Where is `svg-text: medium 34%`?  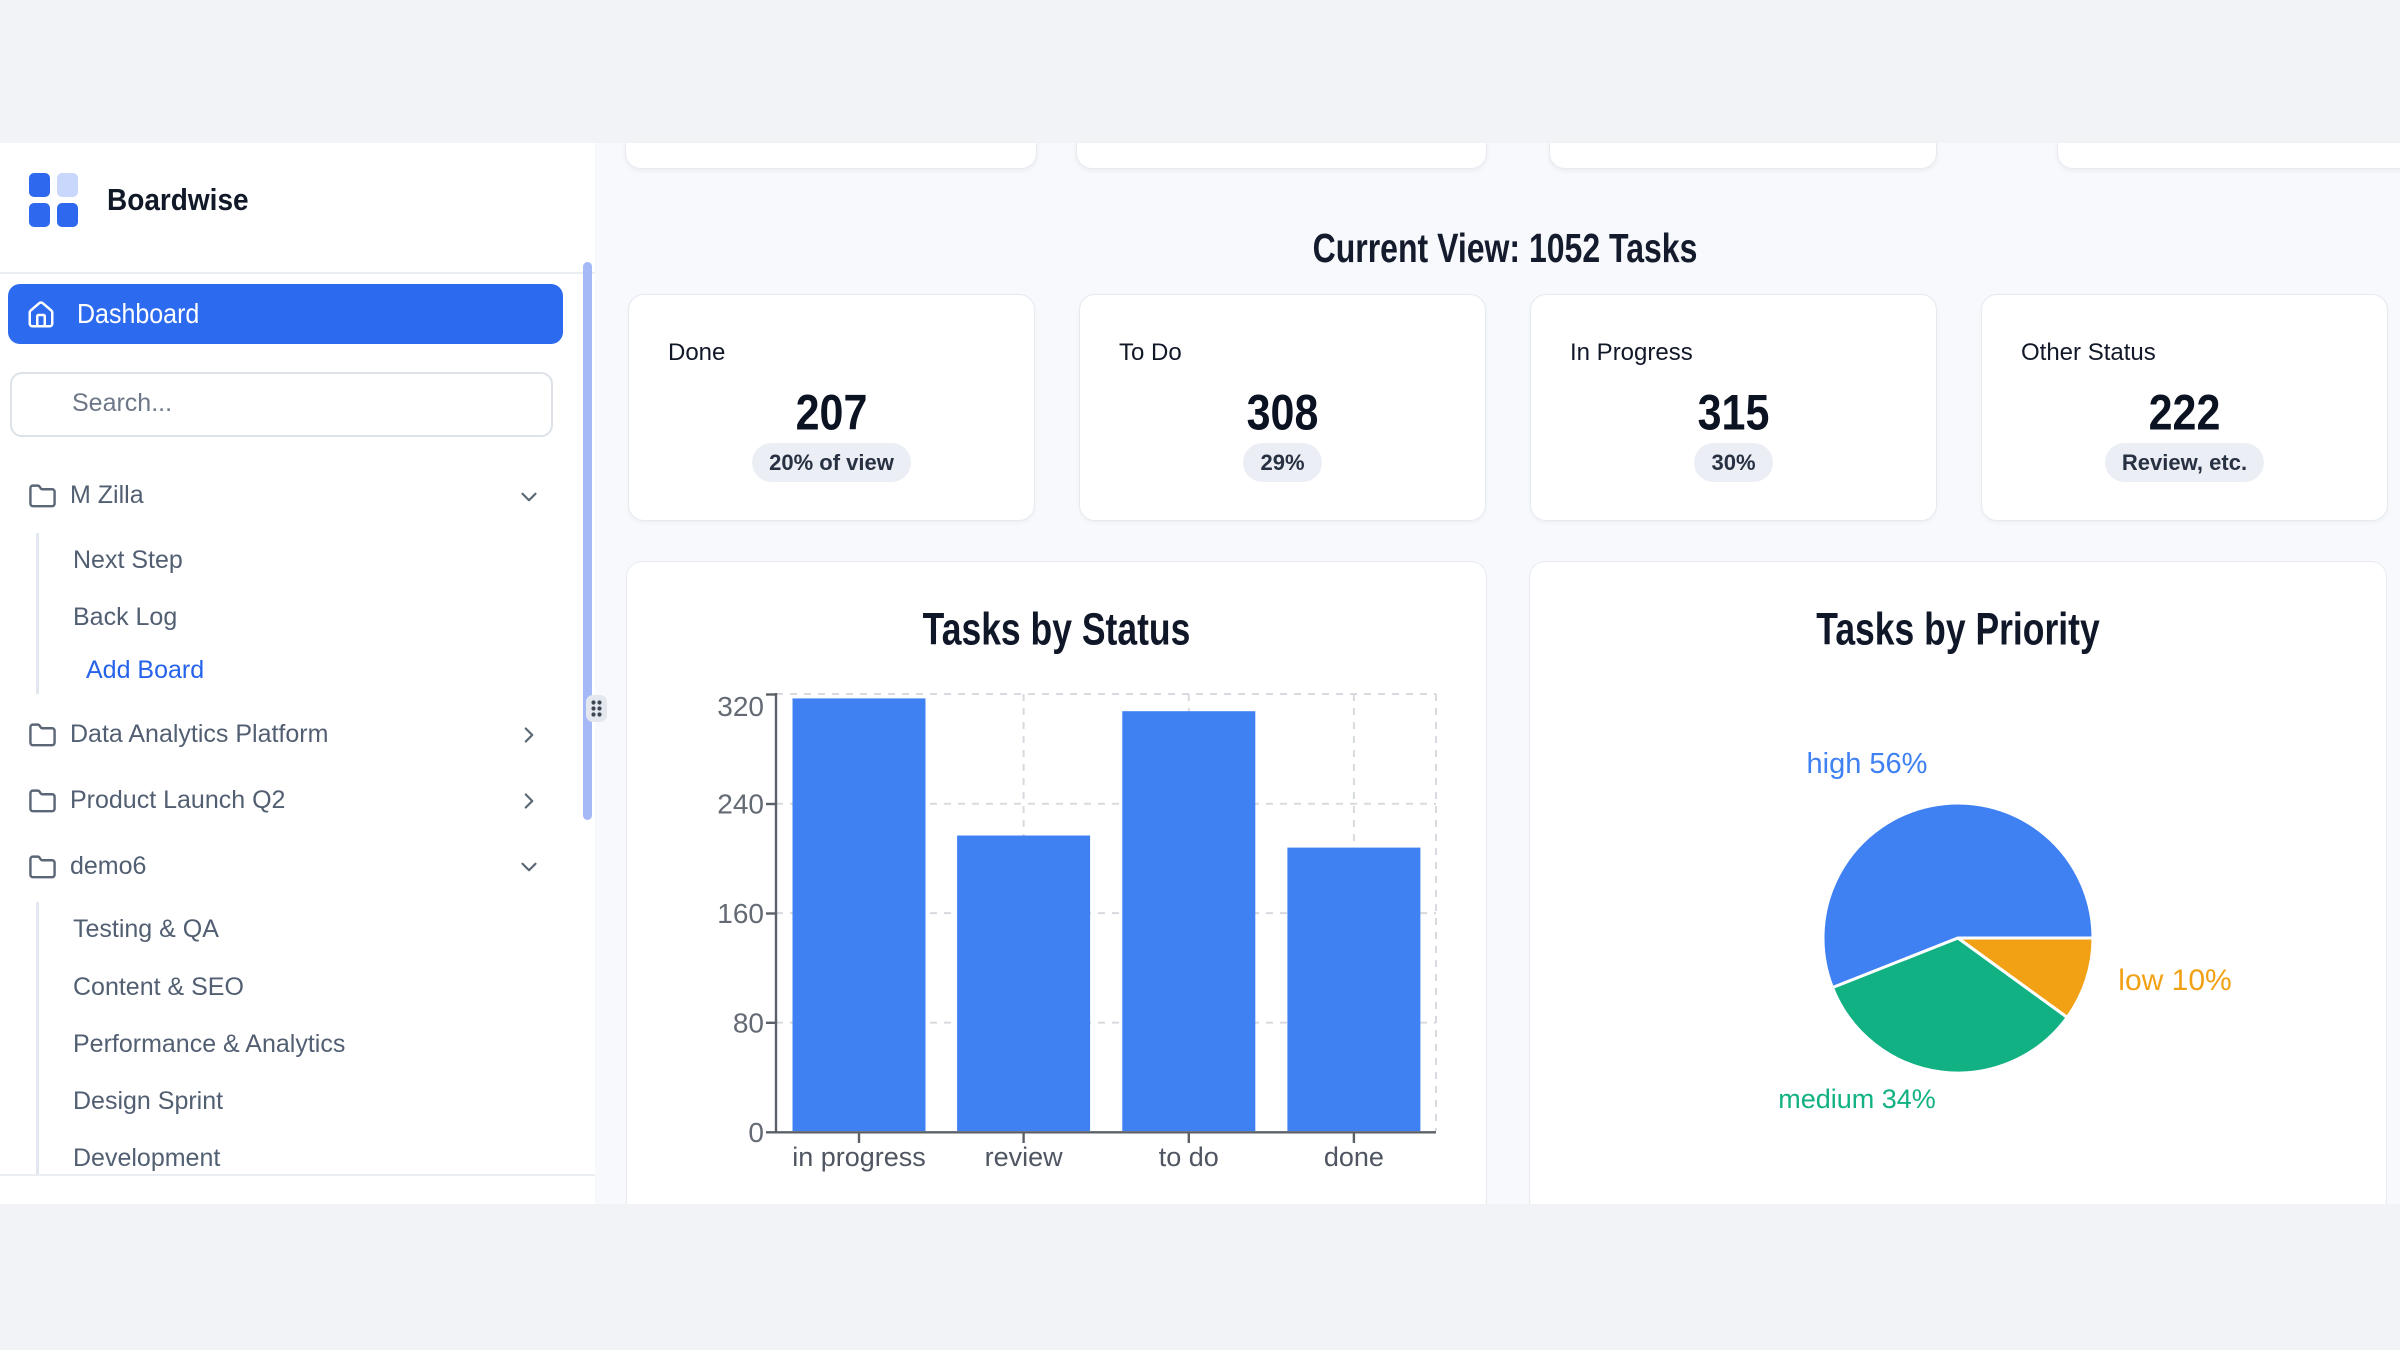
svg-text: medium 34% is located at coordinates (1857, 1099).